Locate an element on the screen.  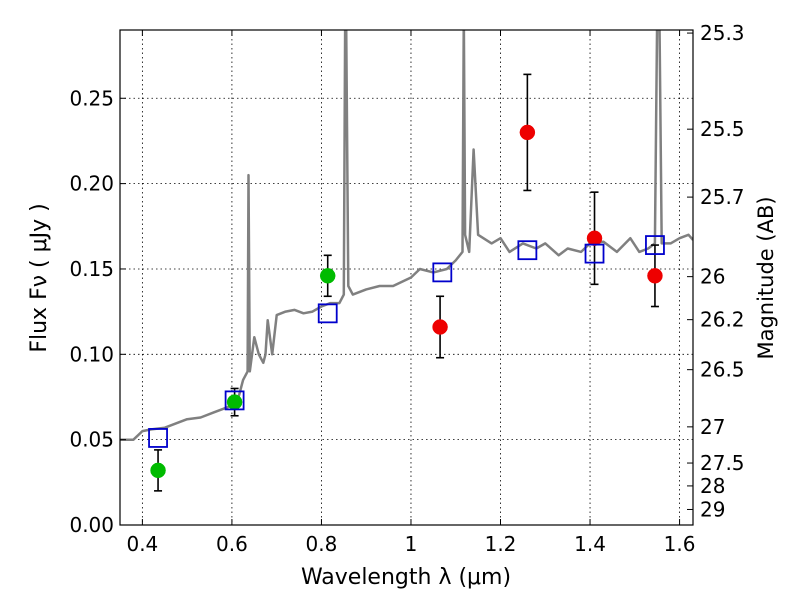
y-tick-label: 0.20 is located at coordinates (91, 184).